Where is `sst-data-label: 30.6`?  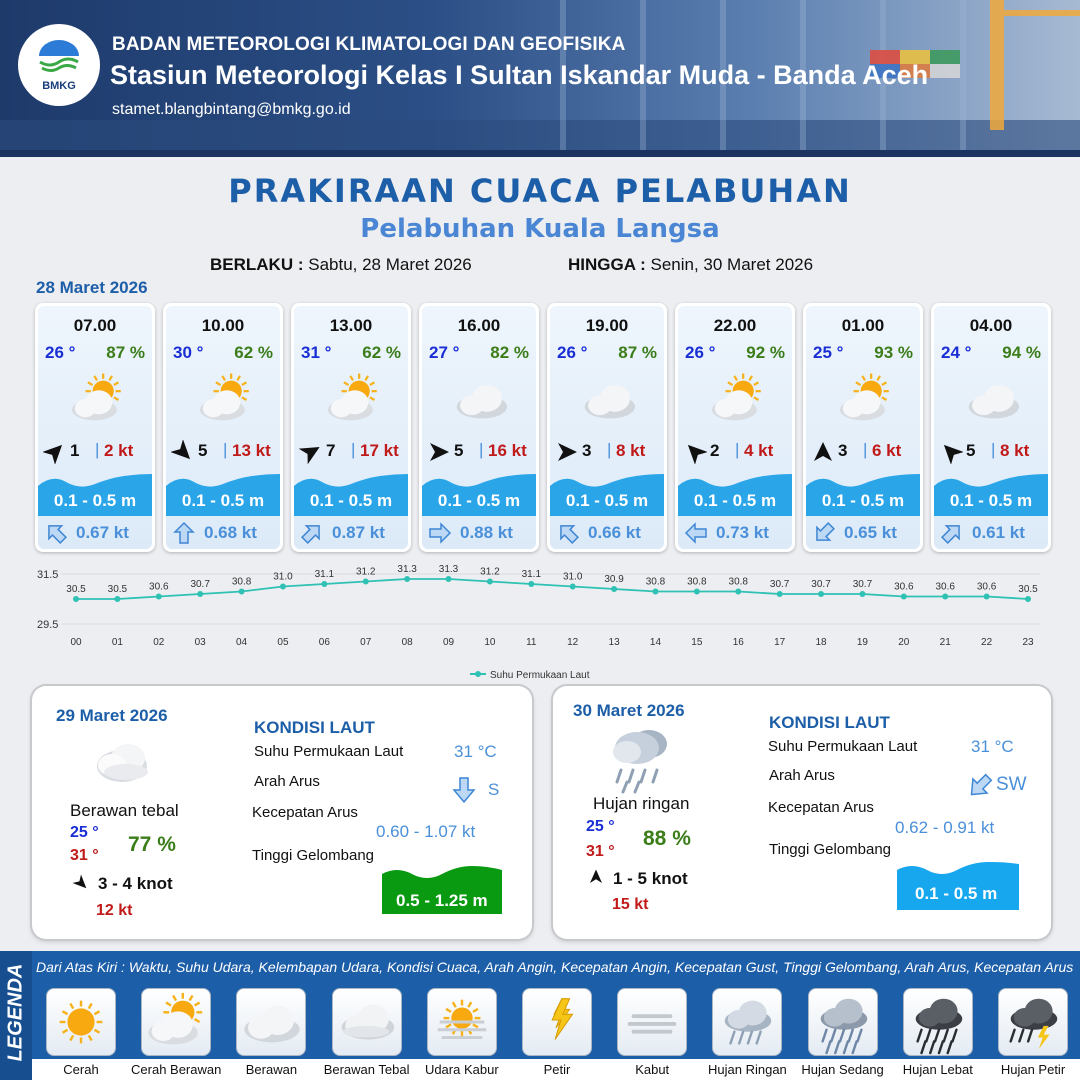
sst-data-label: 30.6 is located at coordinates (904, 587).